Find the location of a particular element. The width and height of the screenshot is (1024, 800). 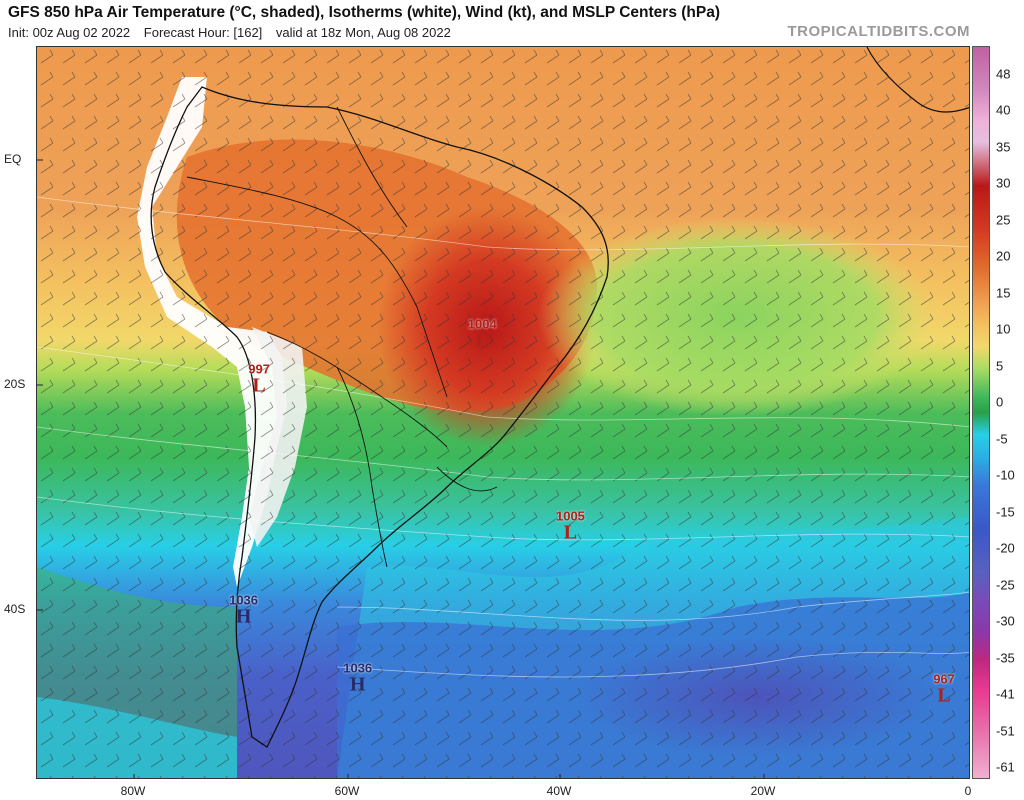

lon-label-0: 0 is located at coordinates (968, 791).